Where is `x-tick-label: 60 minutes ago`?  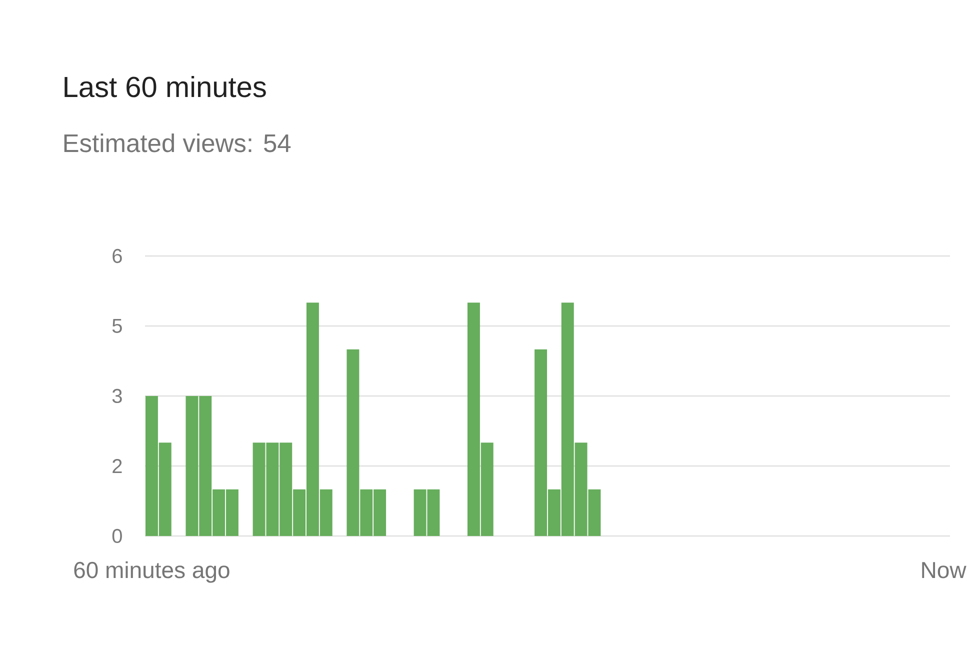
x-tick-label: 60 minutes ago is located at coordinates (152, 572).